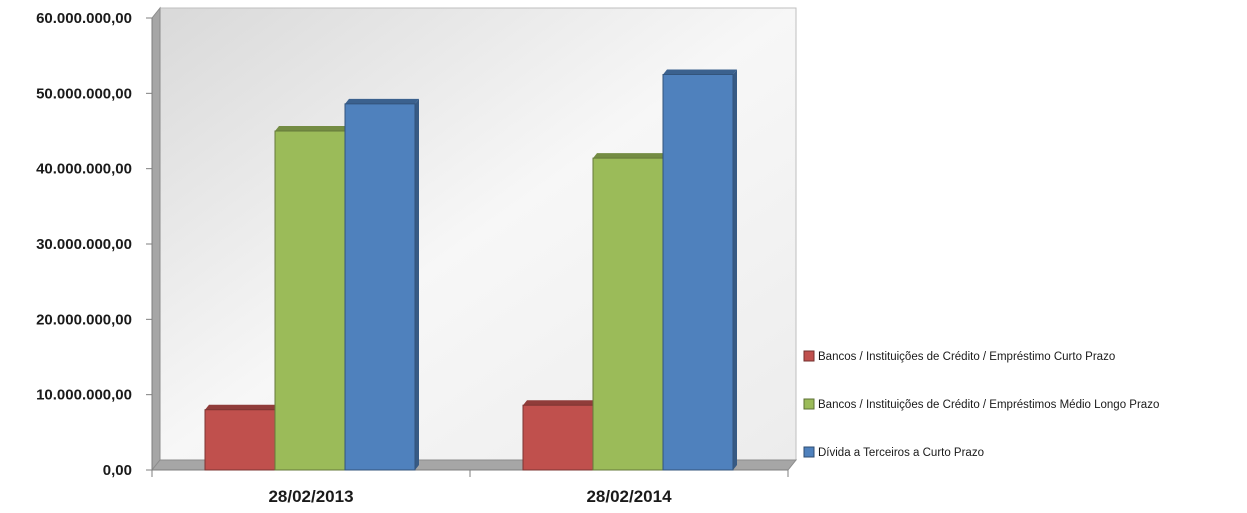 This screenshot has height=513, width=1247. What do you see at coordinates (117, 470) in the screenshot?
I see `y-tick-label: 0,00` at bounding box center [117, 470].